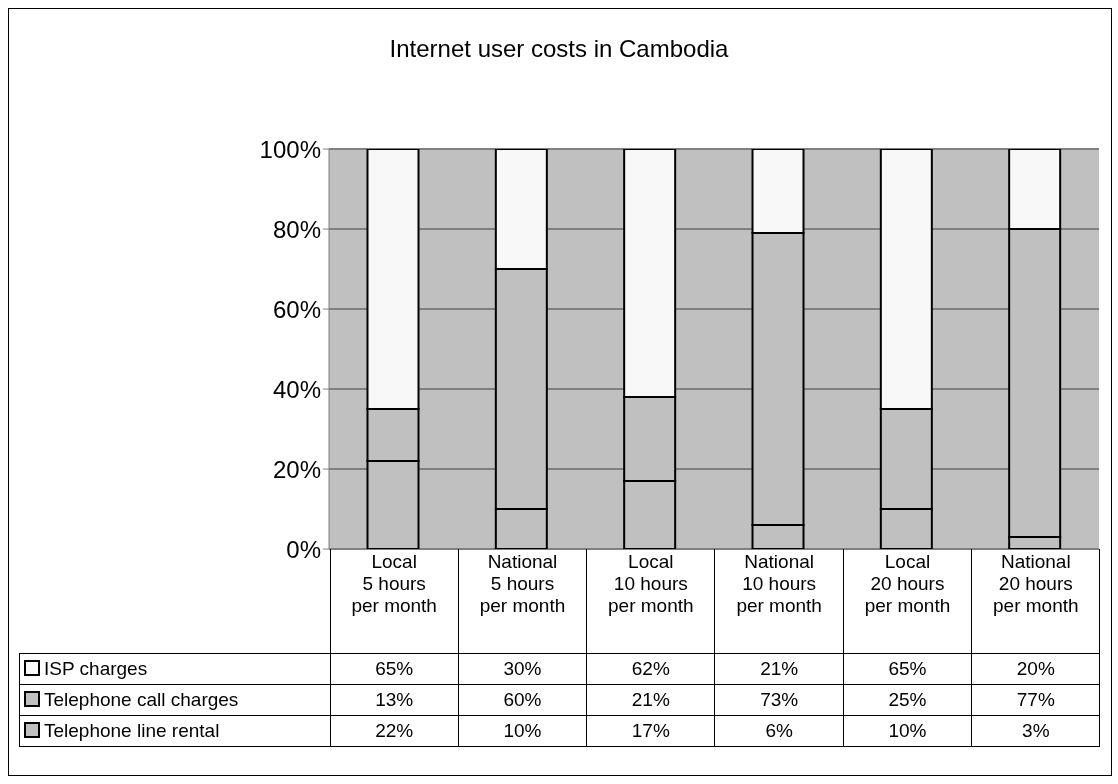 The width and height of the screenshot is (1118, 784). Describe the element at coordinates (522, 668) in the screenshot. I see `data-label: 30%` at that location.